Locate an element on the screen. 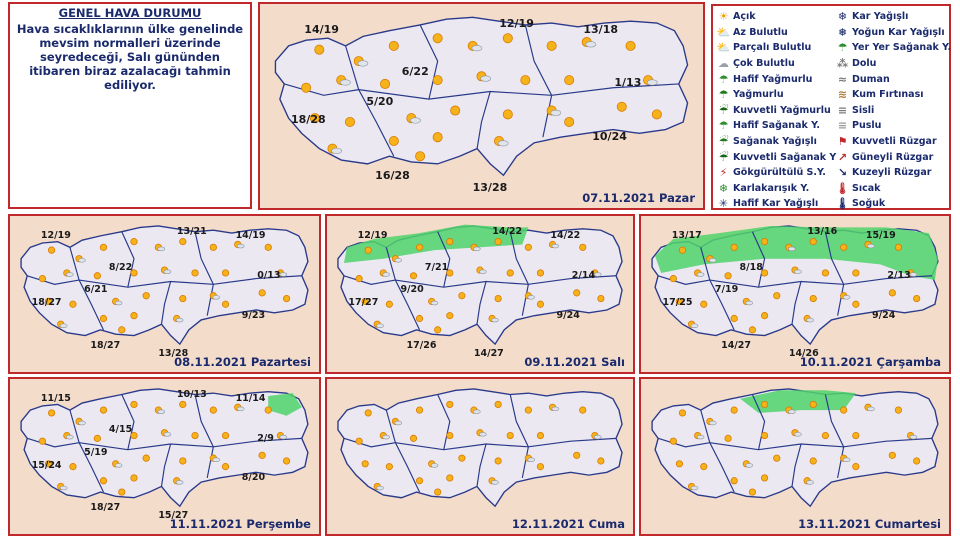 The height and width of the screenshot is (538, 960). temperature-label: 11/15 is located at coordinates (55, 399).